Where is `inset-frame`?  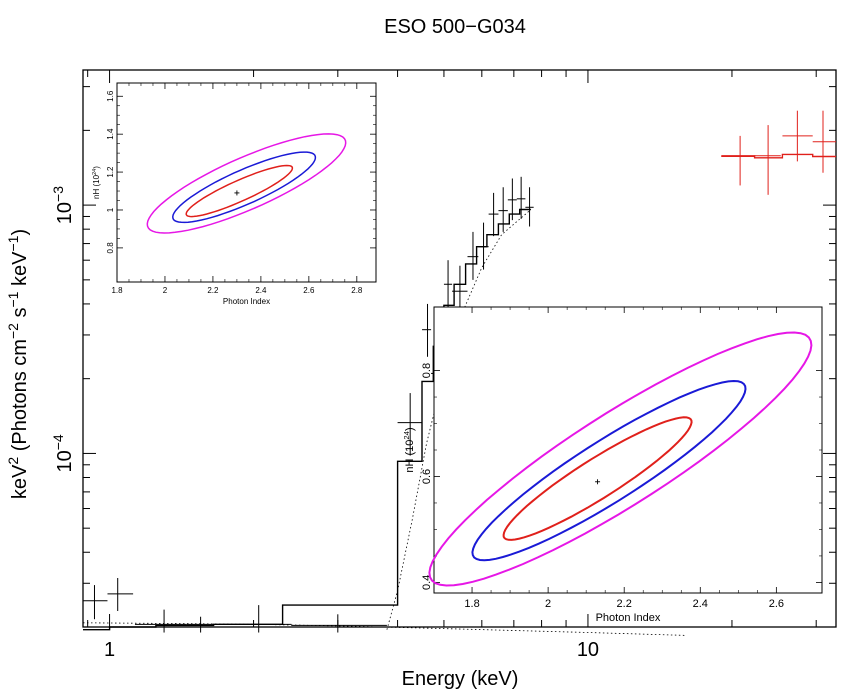 inset-frame is located at coordinates (246, 182).